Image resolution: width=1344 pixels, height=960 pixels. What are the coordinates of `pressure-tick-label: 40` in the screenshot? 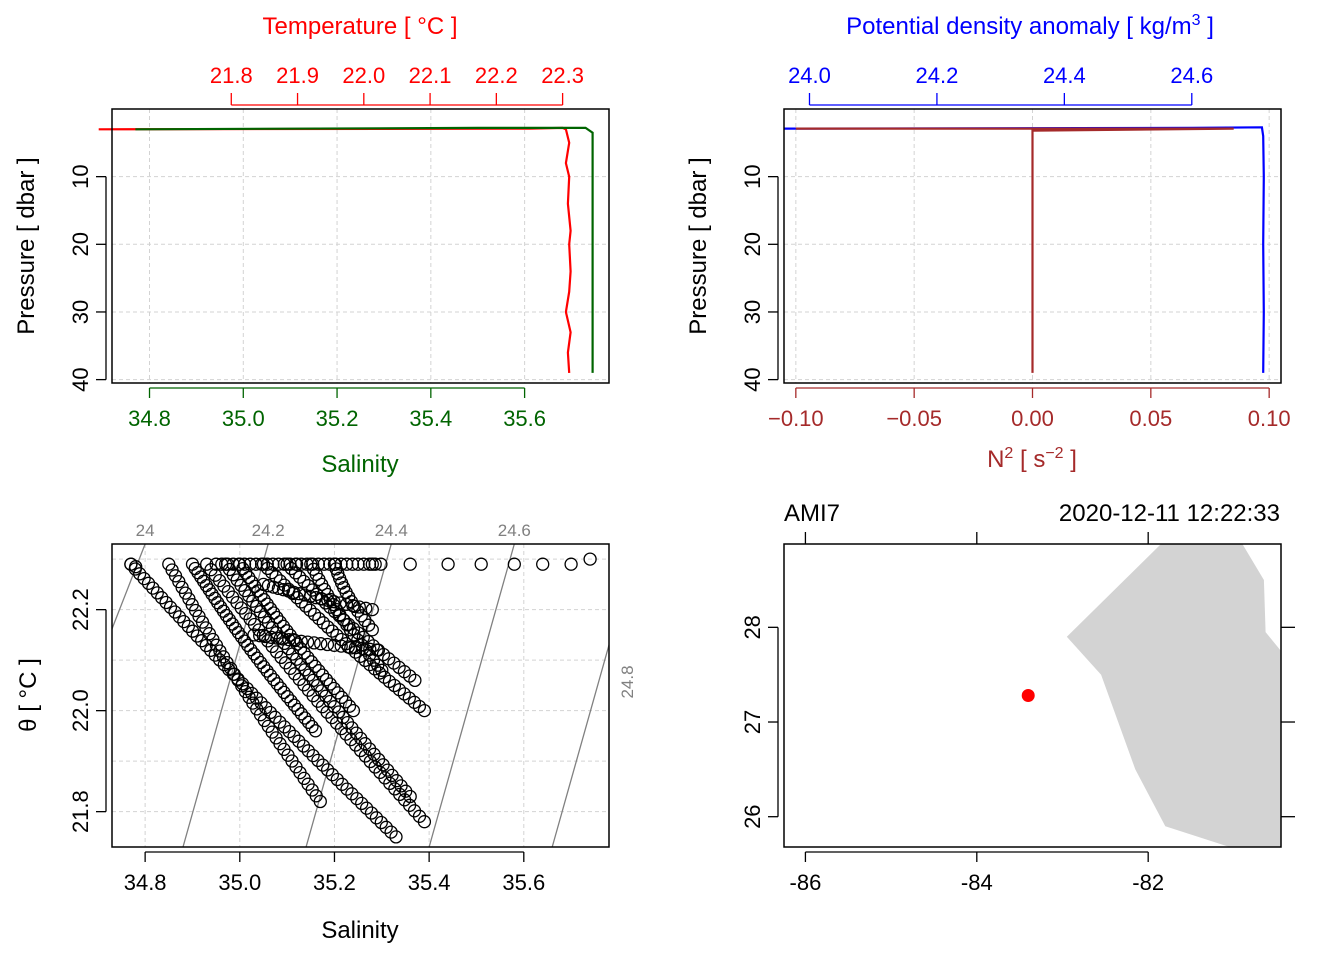 It's located at (752, 379).